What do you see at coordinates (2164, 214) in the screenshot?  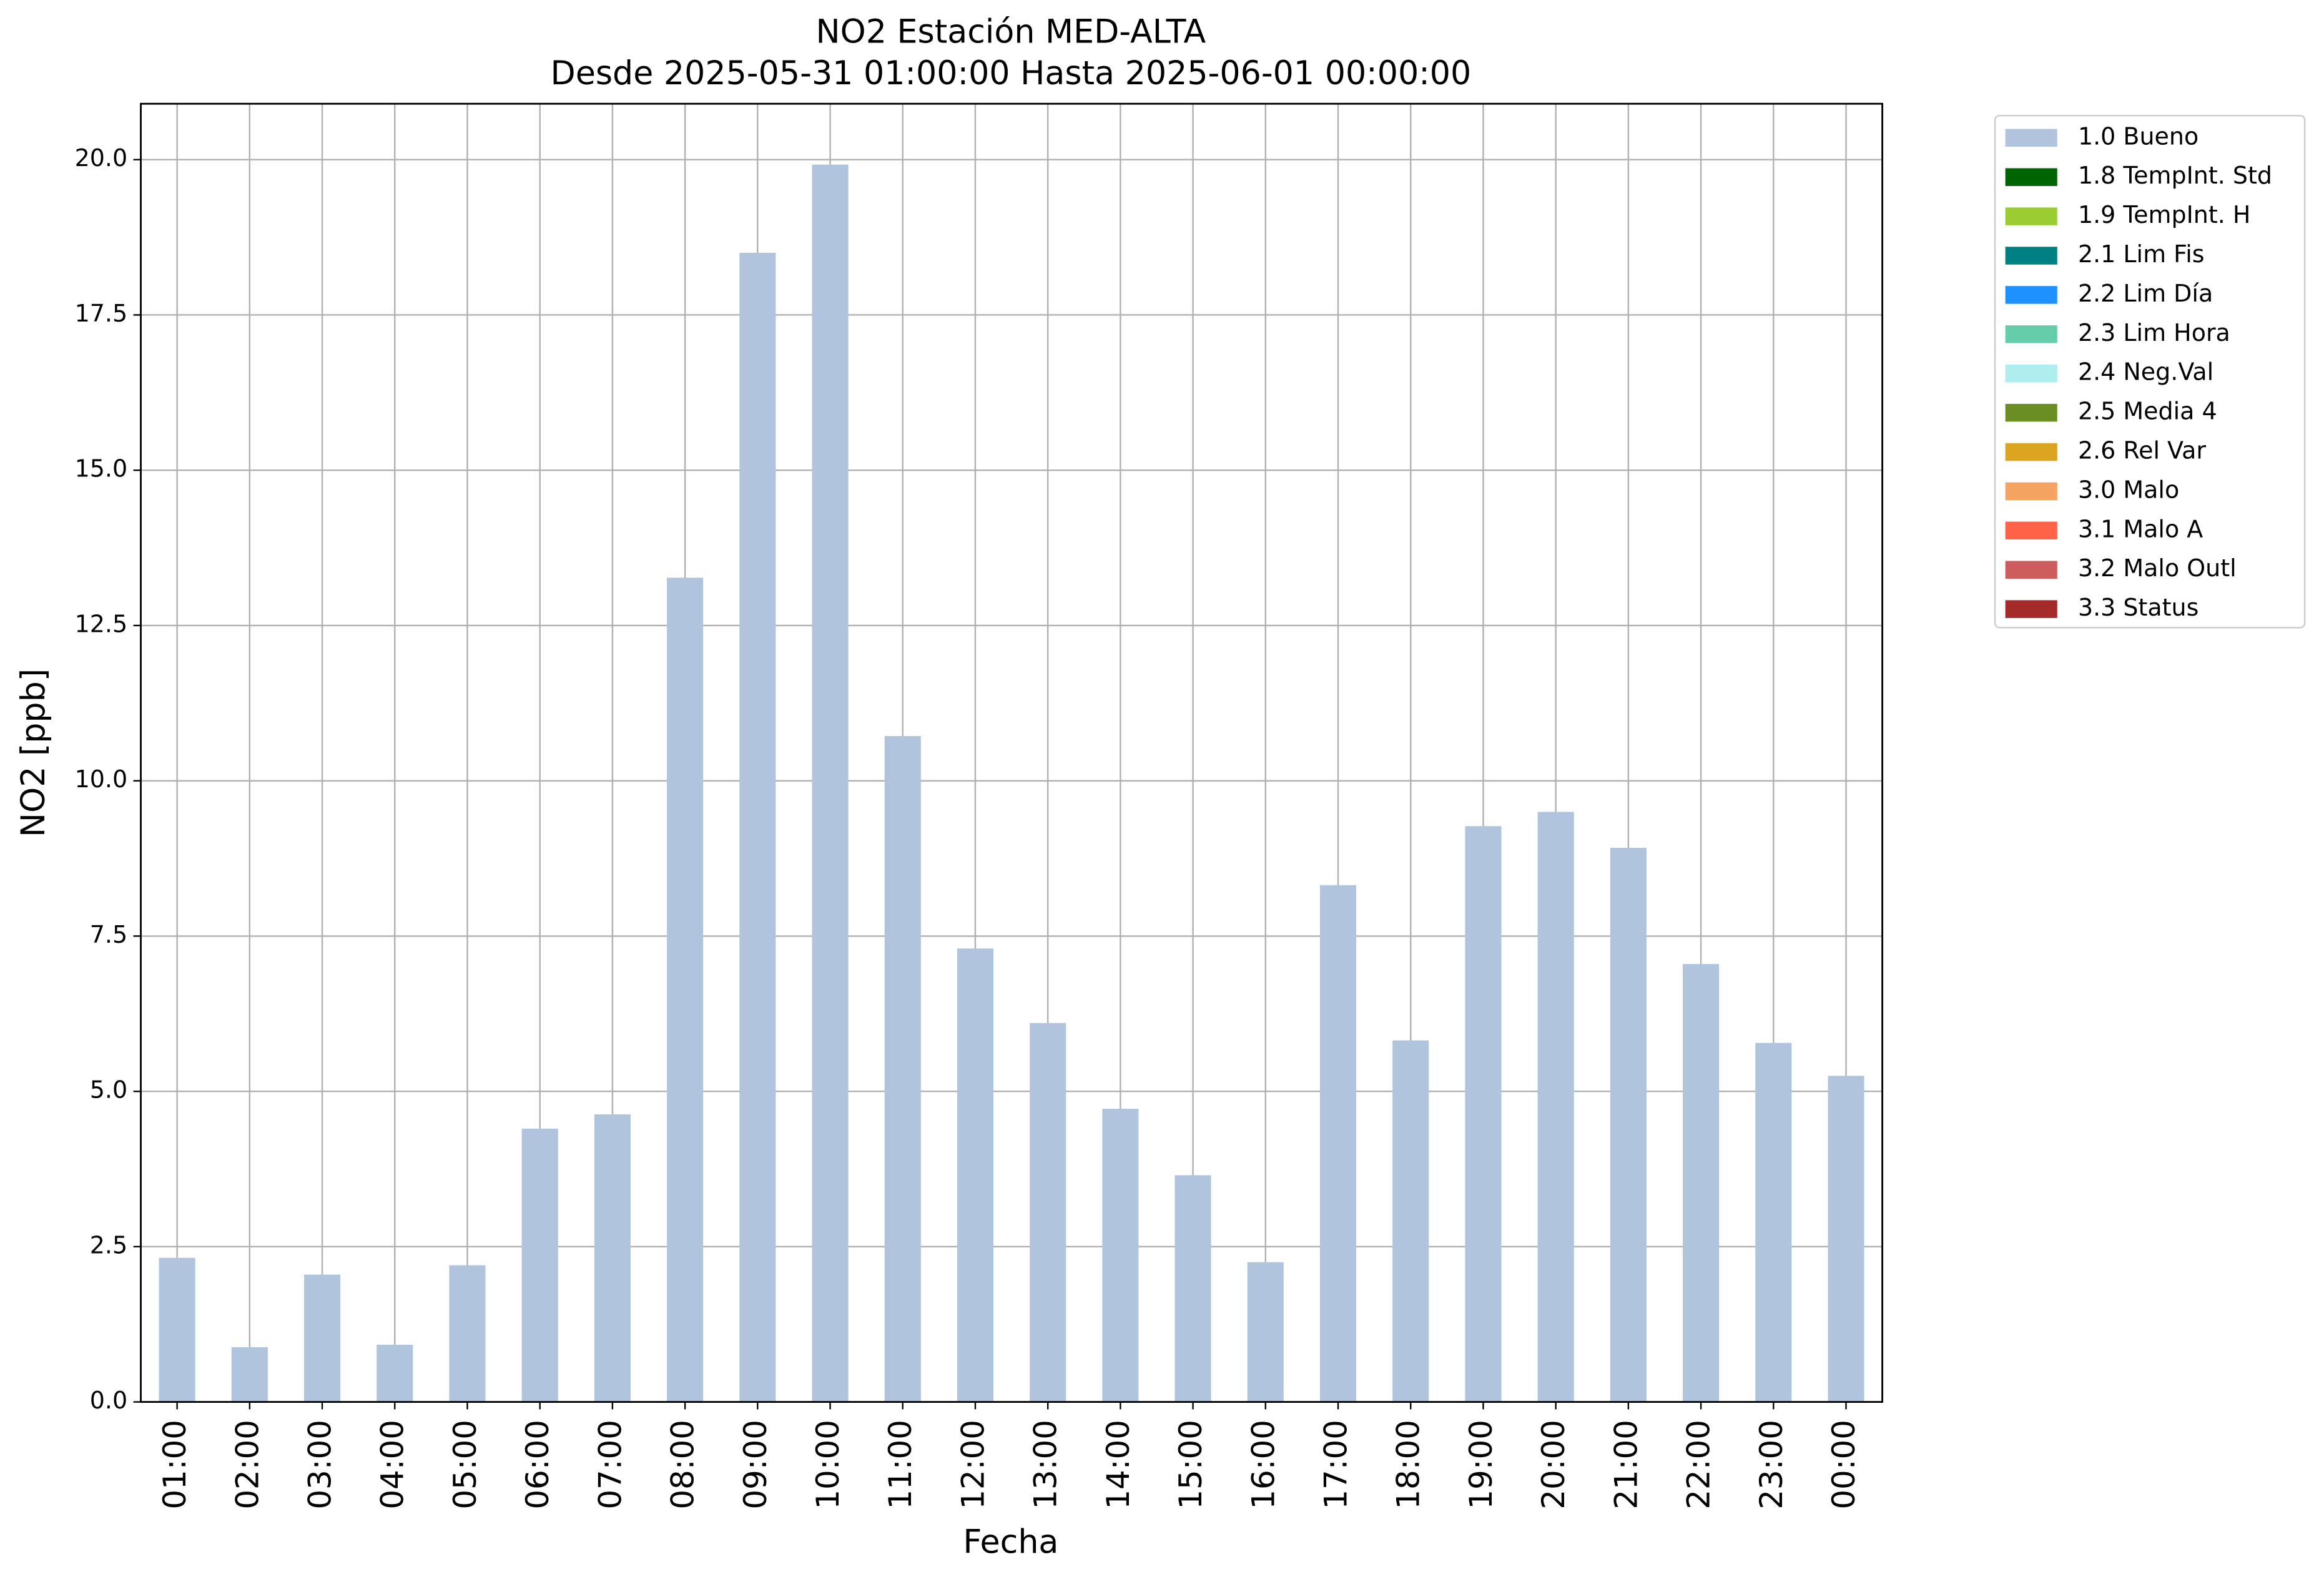 I see `legend-label: 1.9 TempInt. H` at bounding box center [2164, 214].